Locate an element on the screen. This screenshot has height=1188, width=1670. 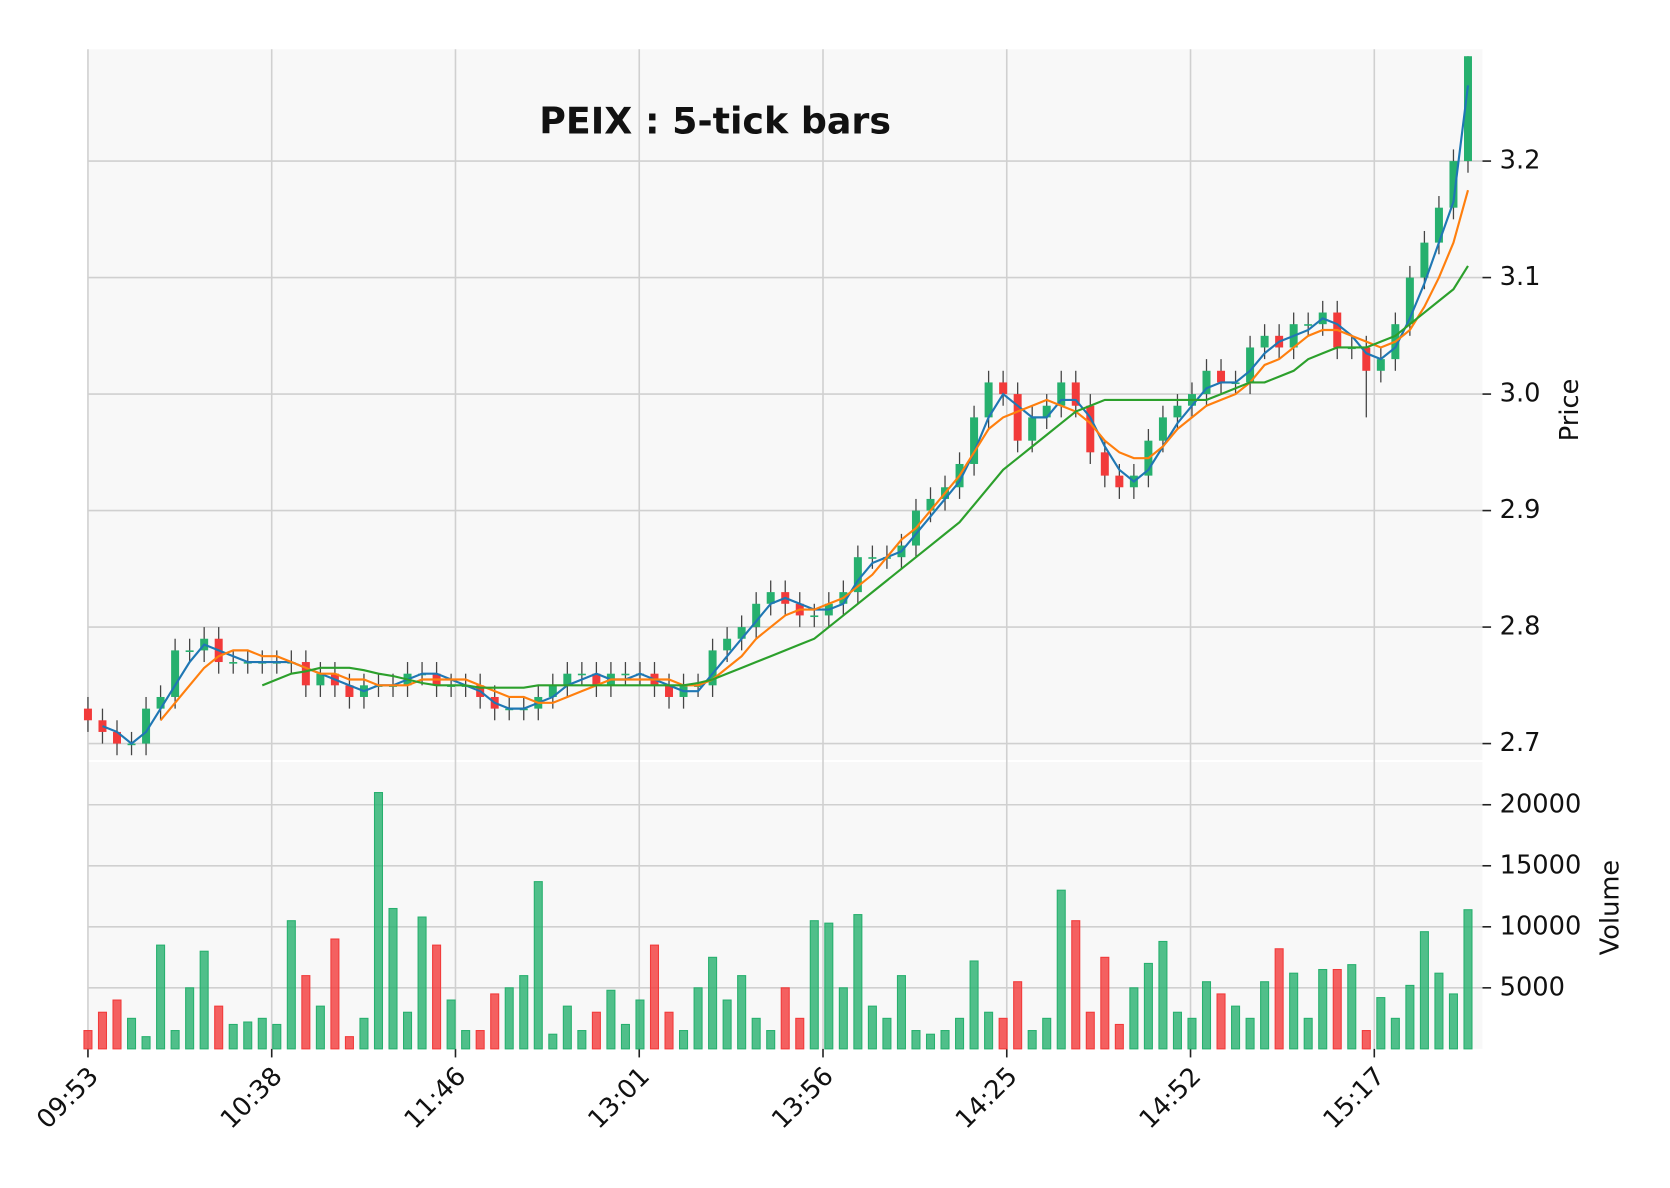
chart-title: PEIX : 5-tick bars is located at coordinates (715, 121).